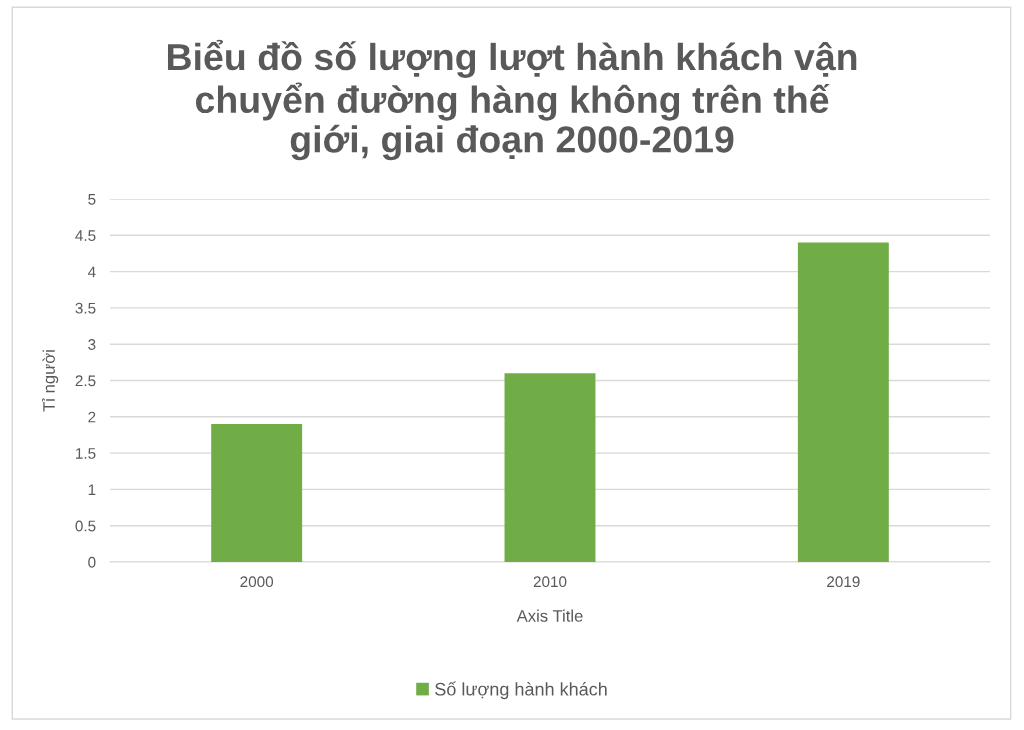  Describe the element at coordinates (92, 199) in the screenshot. I see `y-tick-label: 5` at that location.